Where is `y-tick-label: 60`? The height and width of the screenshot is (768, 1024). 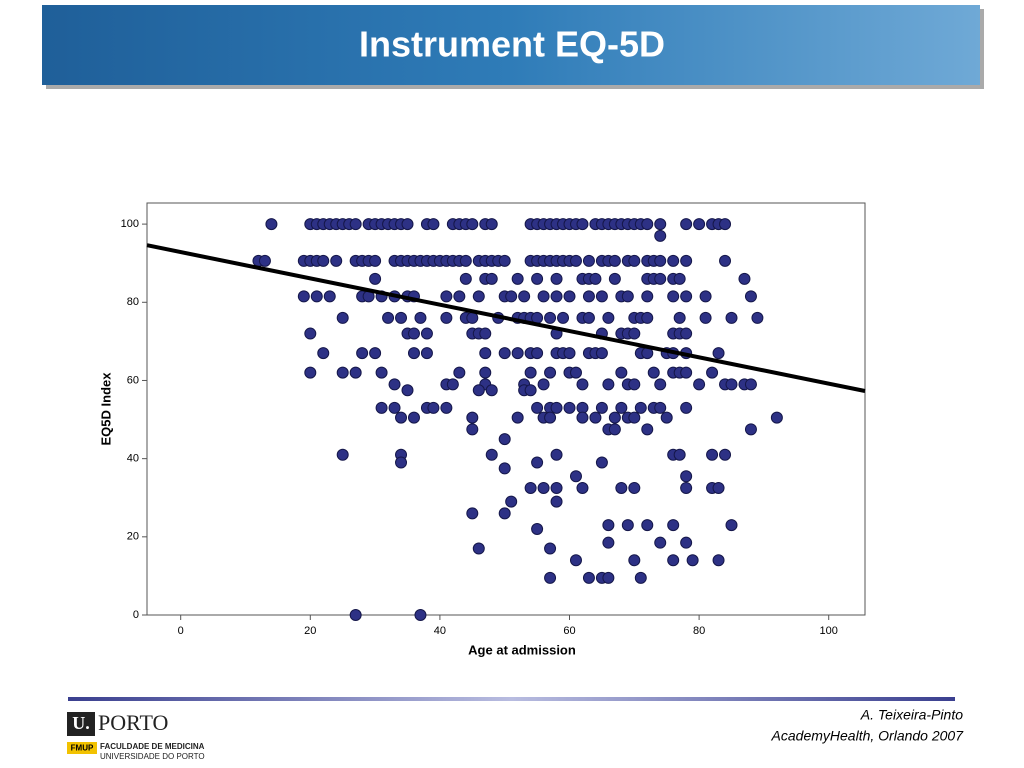
y-tick-label: 60 is located at coordinates (133, 380).